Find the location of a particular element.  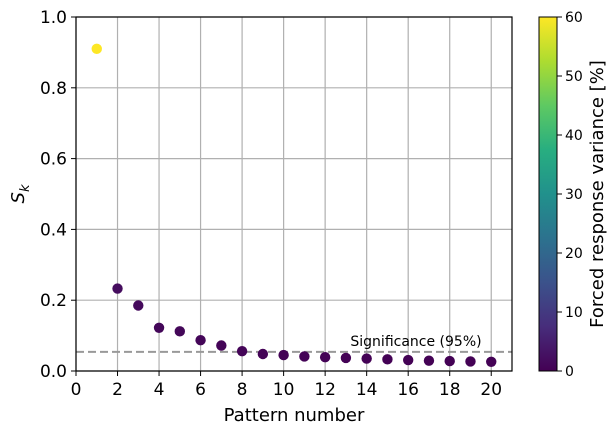

y-tick-label: 1.0 is located at coordinates (53, 18).